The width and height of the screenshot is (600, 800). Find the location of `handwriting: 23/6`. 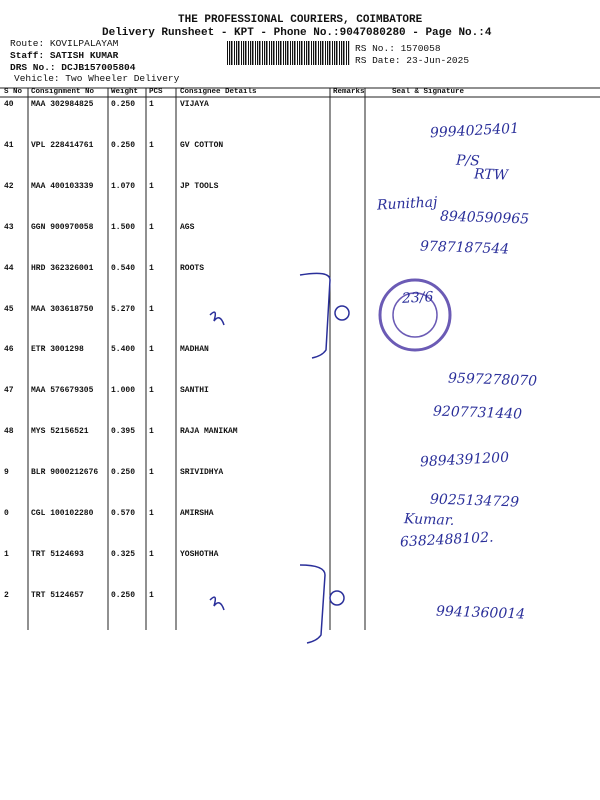

handwriting: 23/6 is located at coordinates (417, 298).